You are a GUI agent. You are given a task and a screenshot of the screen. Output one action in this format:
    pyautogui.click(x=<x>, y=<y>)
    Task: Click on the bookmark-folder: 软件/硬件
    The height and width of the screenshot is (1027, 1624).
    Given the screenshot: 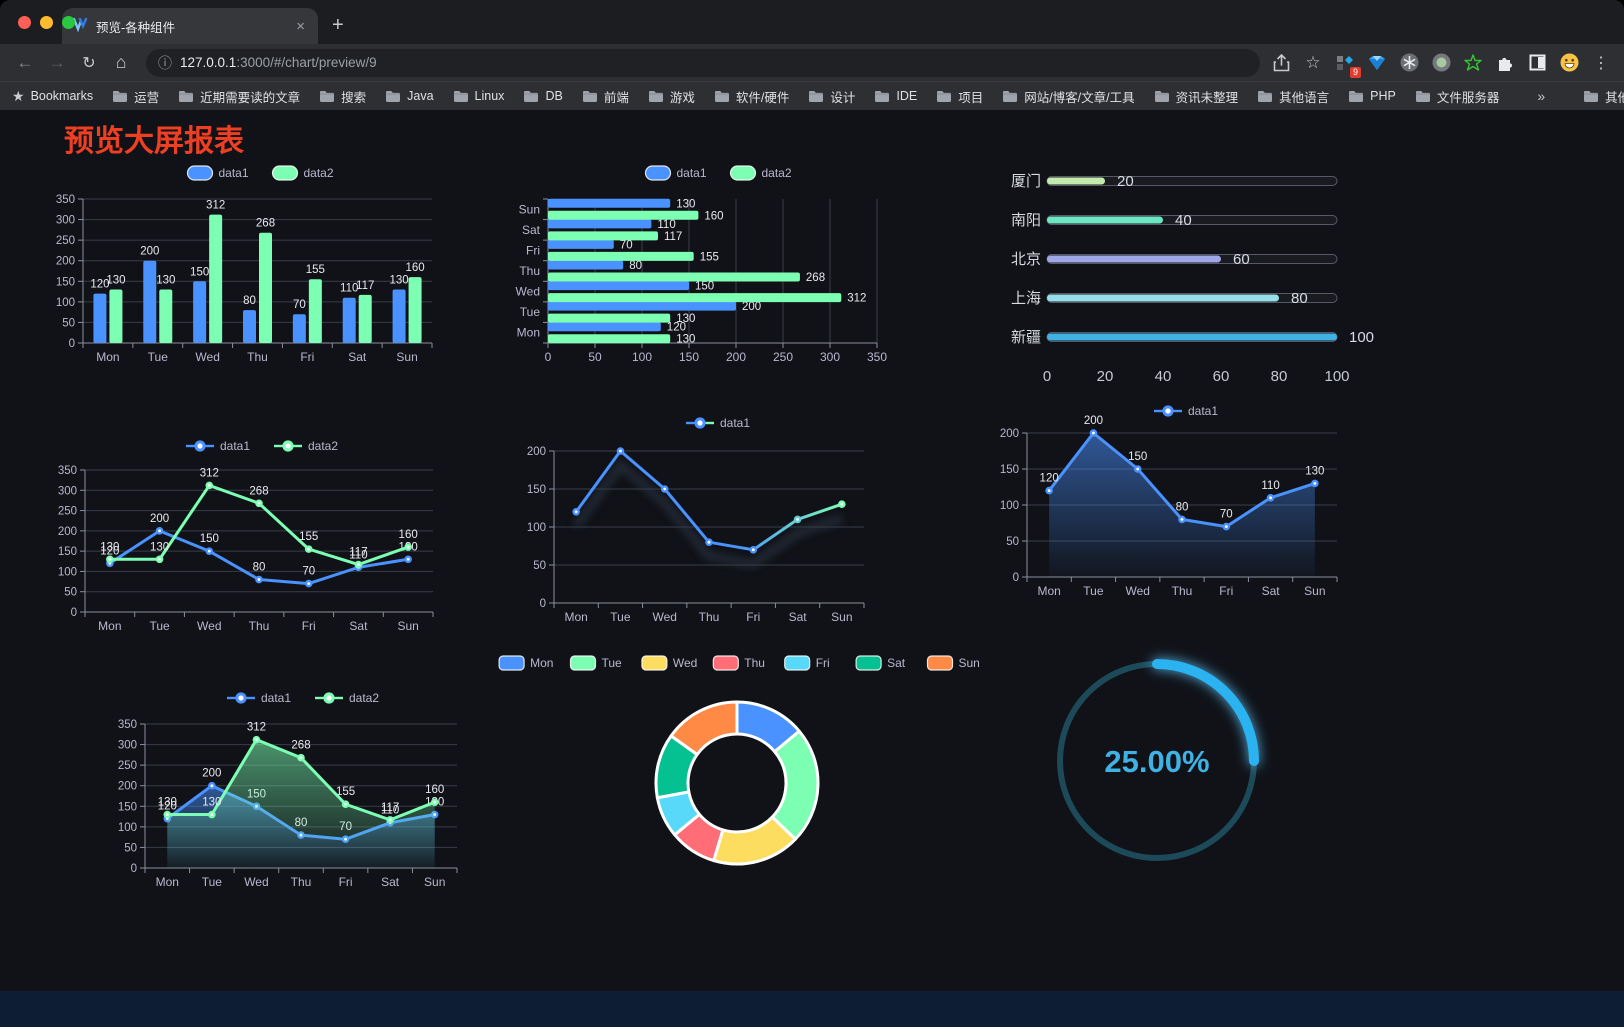 What is the action you would take?
    pyautogui.click(x=751, y=96)
    